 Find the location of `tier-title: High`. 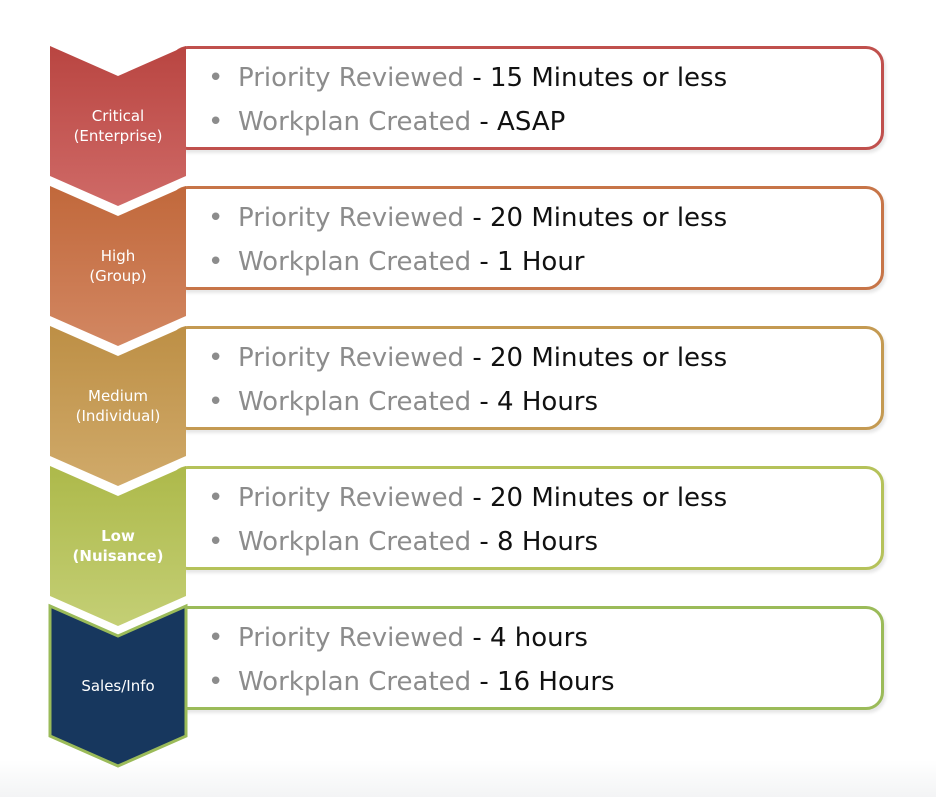

tier-title: High is located at coordinates (118, 256).